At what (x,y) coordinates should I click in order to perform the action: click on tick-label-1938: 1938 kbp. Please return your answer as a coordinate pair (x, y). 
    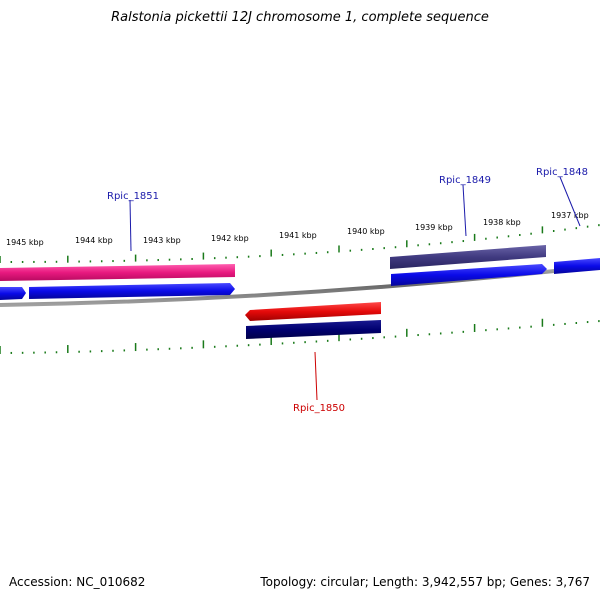
    Looking at the image, I should click on (502, 222).